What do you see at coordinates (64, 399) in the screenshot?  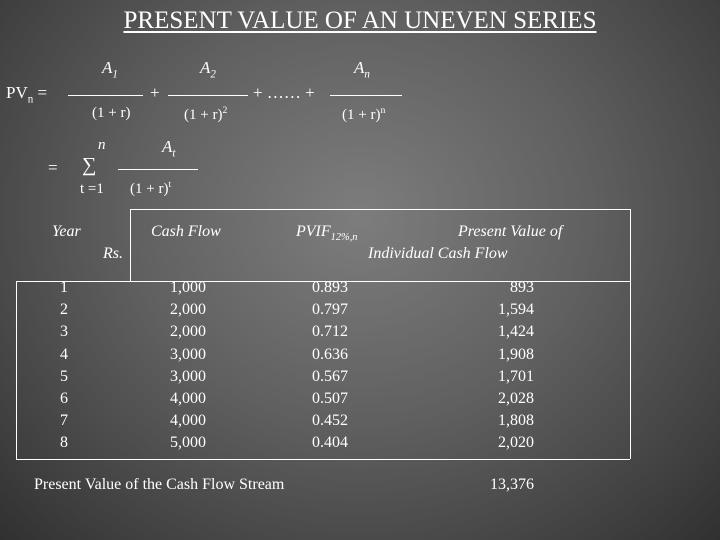 I see `table-cell-year: 6` at bounding box center [64, 399].